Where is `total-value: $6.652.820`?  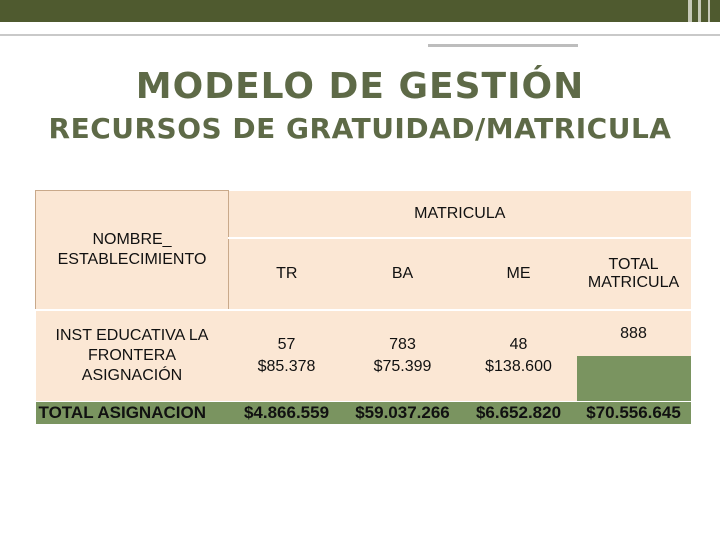
total-value: $6.652.820 is located at coordinates (518, 412).